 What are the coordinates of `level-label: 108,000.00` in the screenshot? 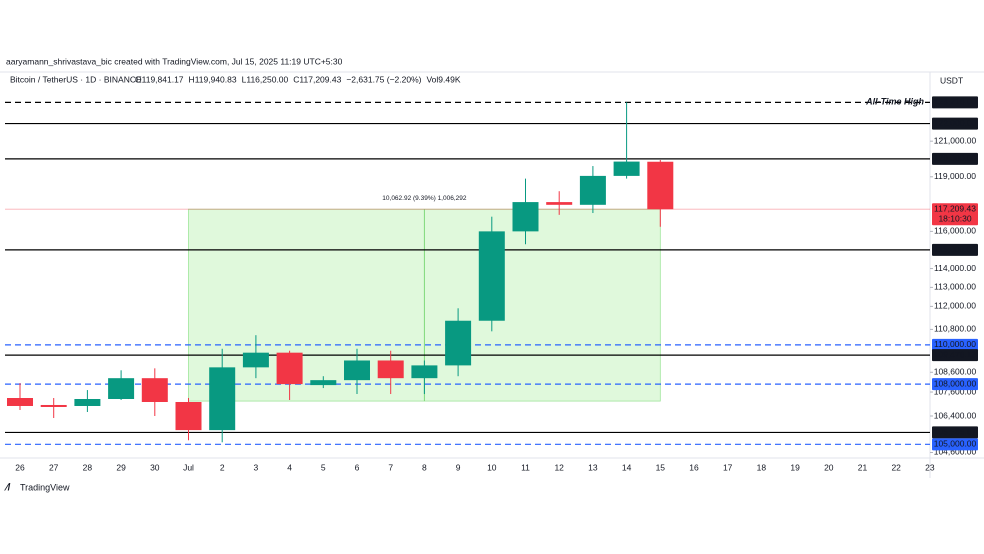 It's located at (955, 383).